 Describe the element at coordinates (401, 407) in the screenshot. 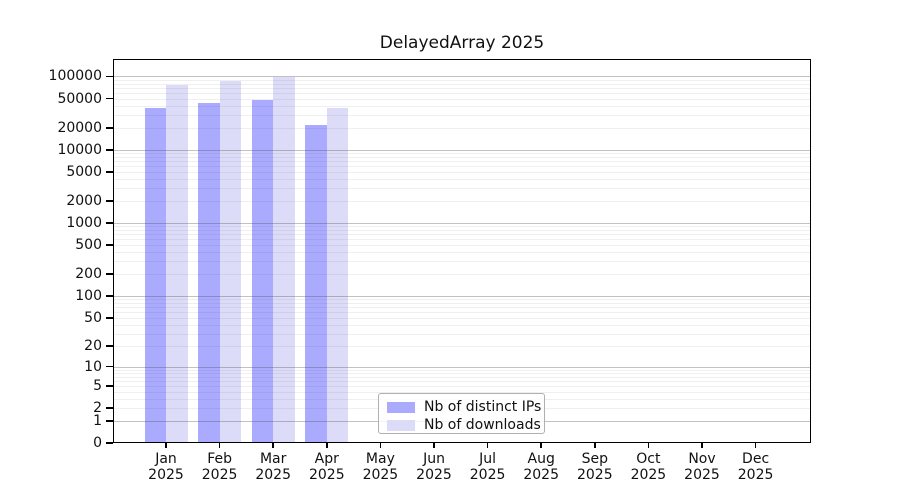

I see `legend-swatch-distinct-ips` at that location.